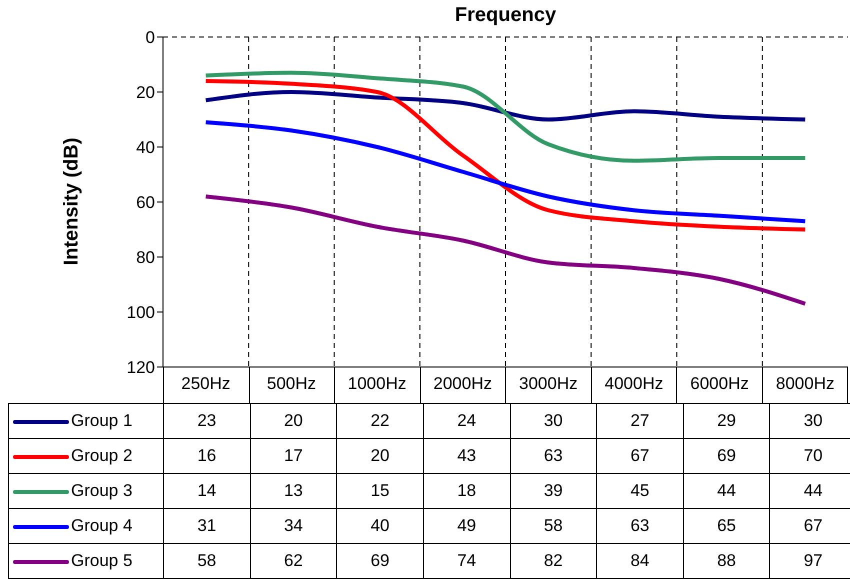 The width and height of the screenshot is (850, 582). I want to click on data-label: 62, so click(293, 561).